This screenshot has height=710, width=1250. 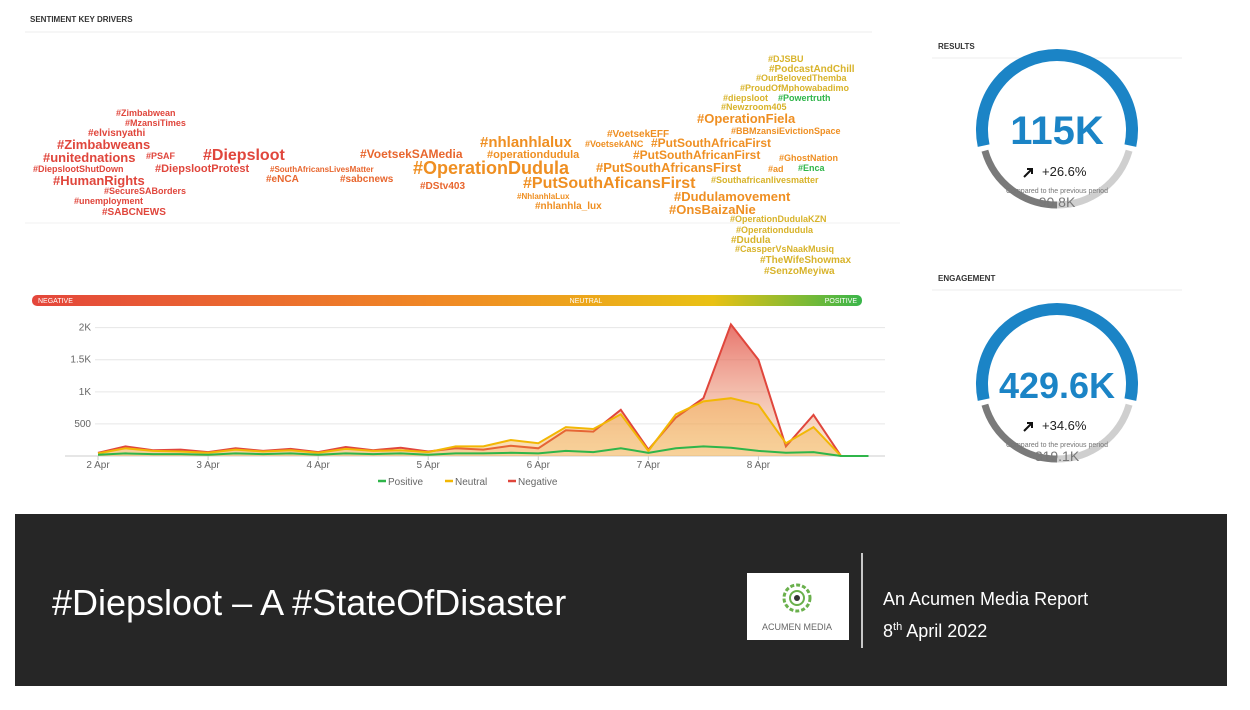 What do you see at coordinates (116, 133) in the screenshot?
I see `word: #elvisnyathi` at bounding box center [116, 133].